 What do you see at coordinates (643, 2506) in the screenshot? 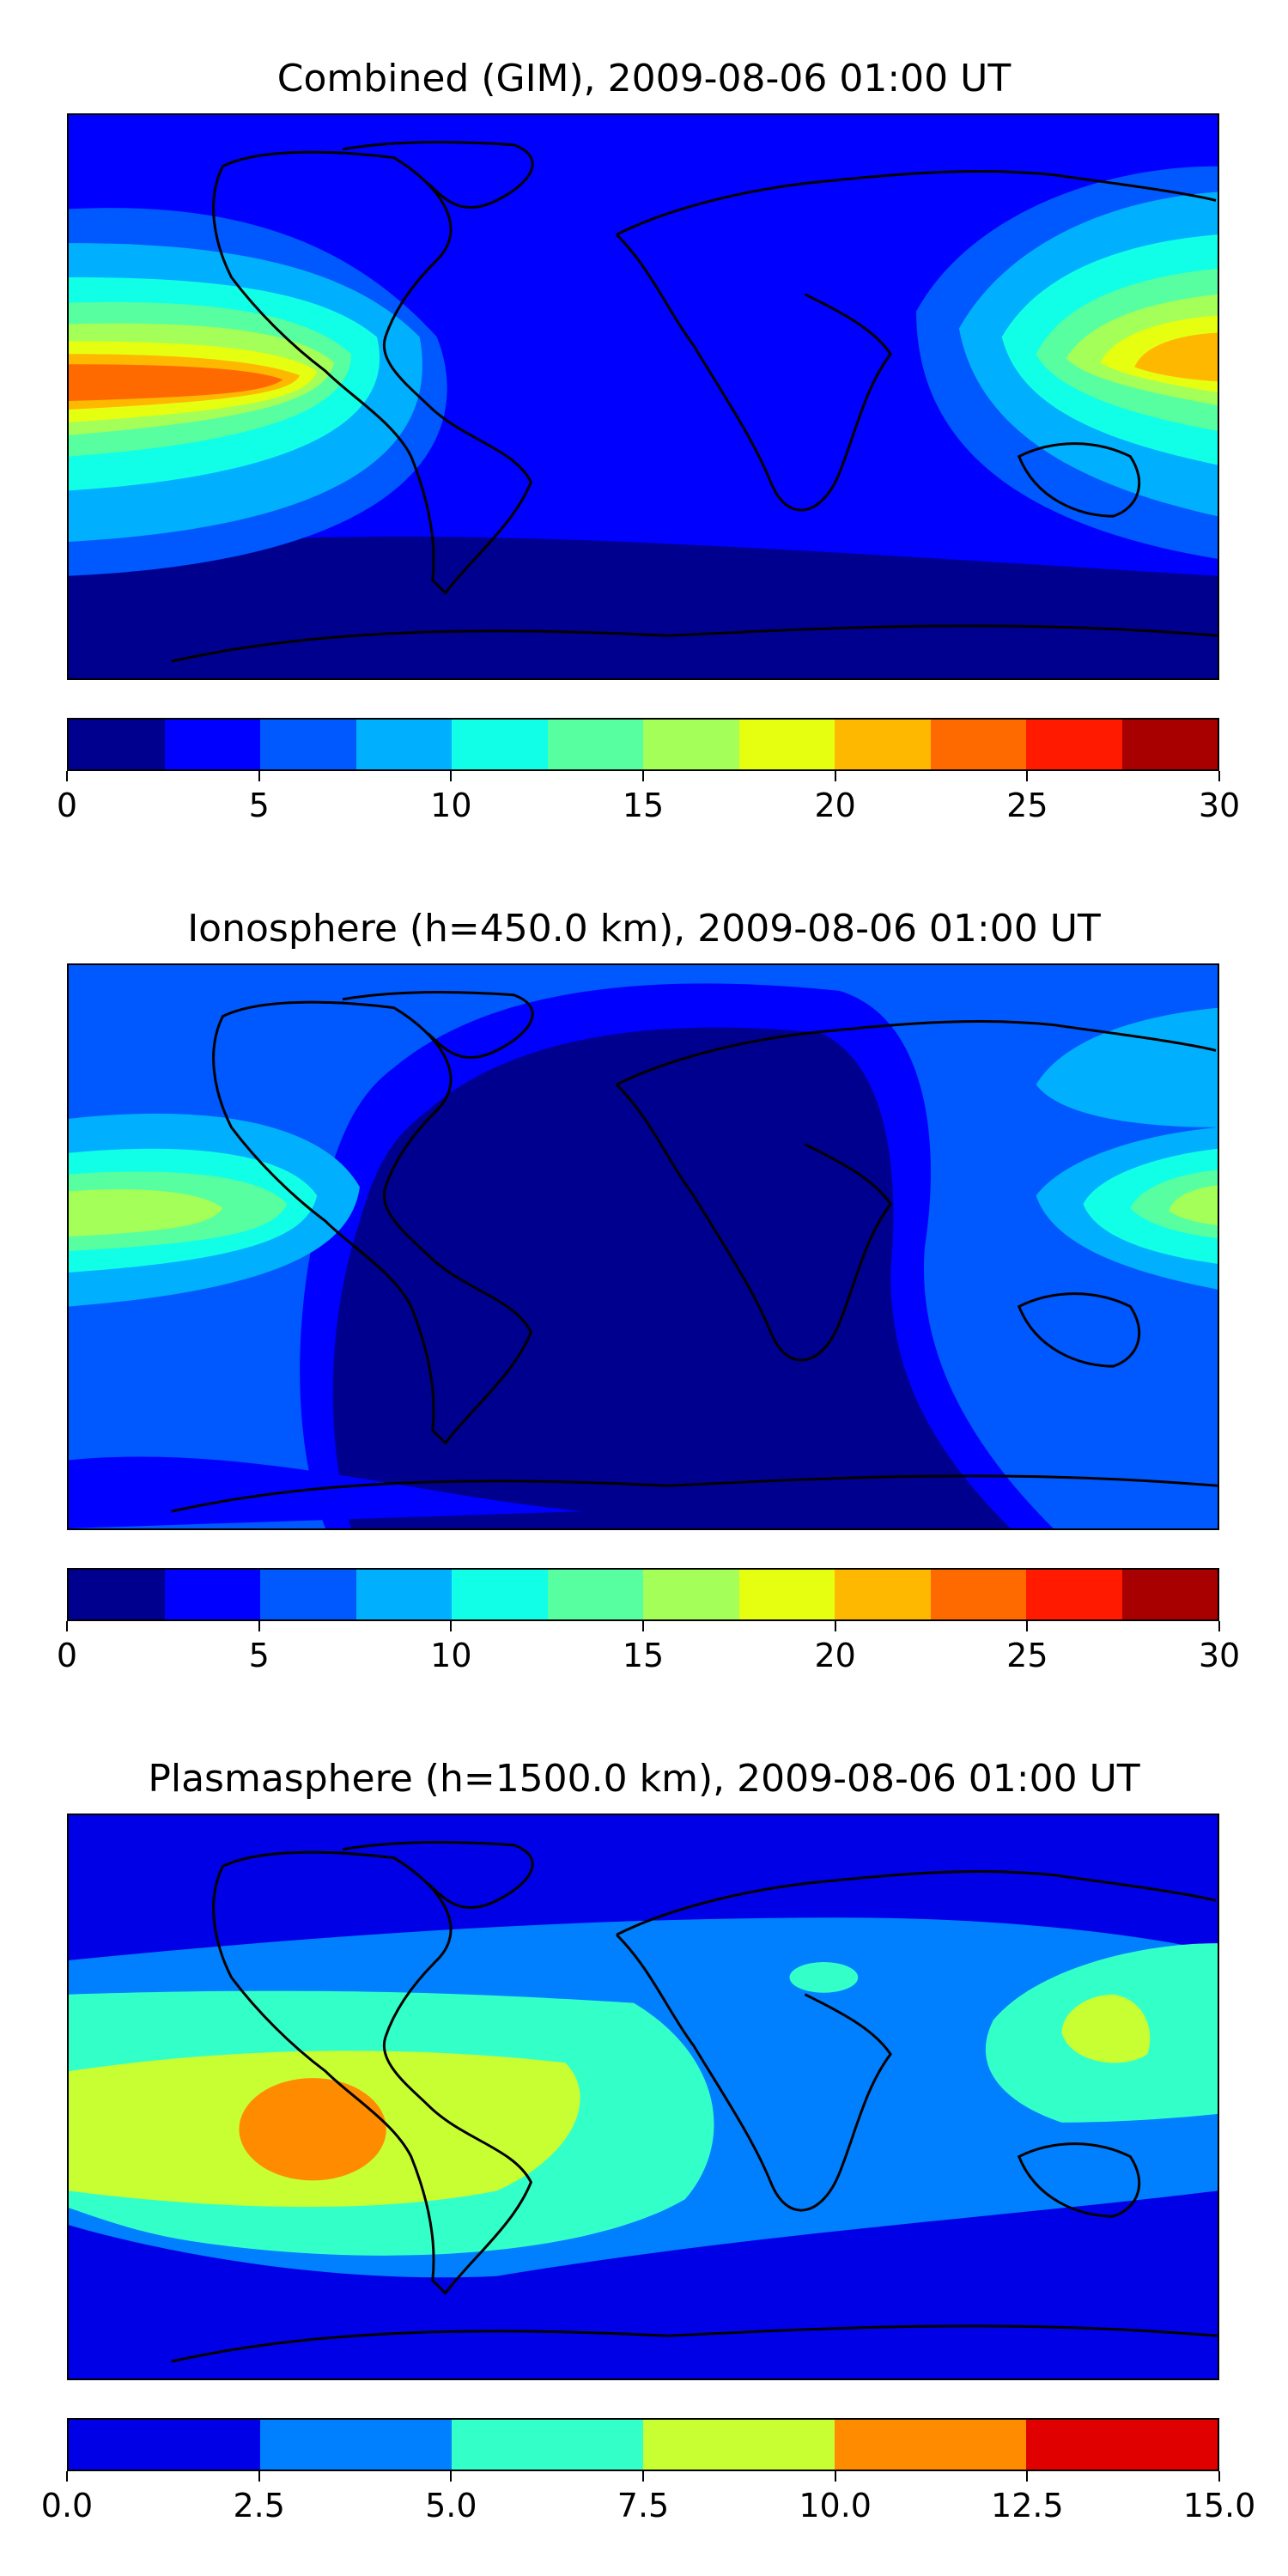
I see `colorbar-tick-label: 7.5` at bounding box center [643, 2506].